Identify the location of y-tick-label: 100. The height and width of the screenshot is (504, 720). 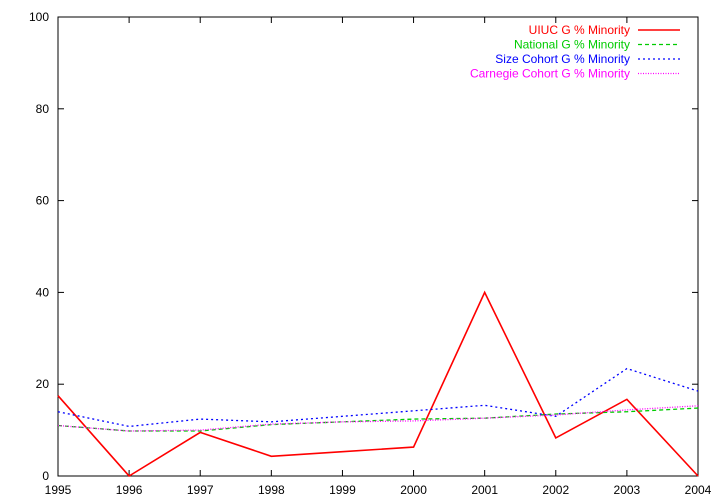
(39, 17).